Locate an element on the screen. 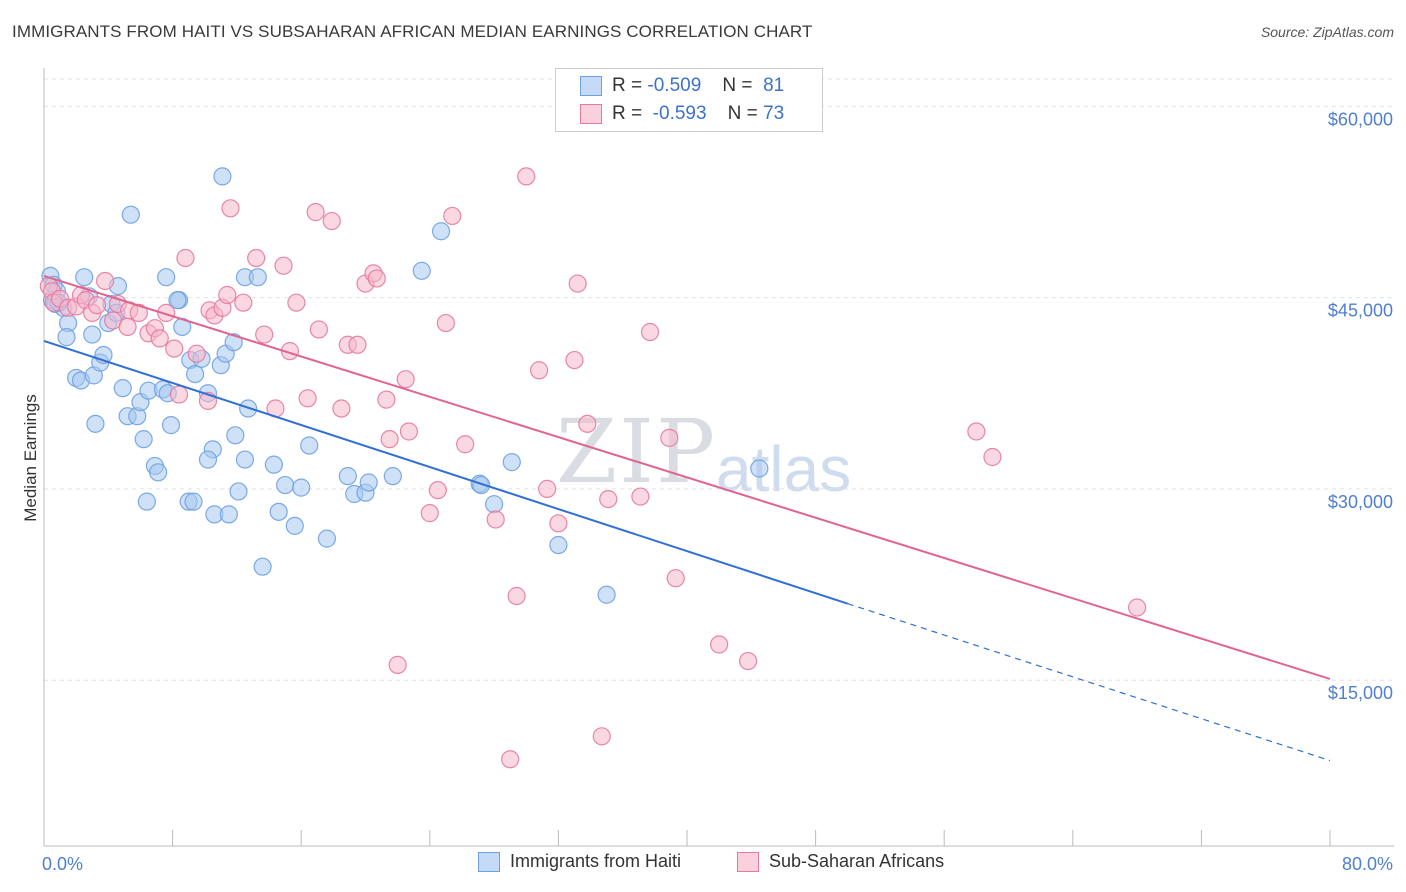 The height and width of the screenshot is (892, 1406). legend-r-value-african: -0.593 is located at coordinates (679, 113).